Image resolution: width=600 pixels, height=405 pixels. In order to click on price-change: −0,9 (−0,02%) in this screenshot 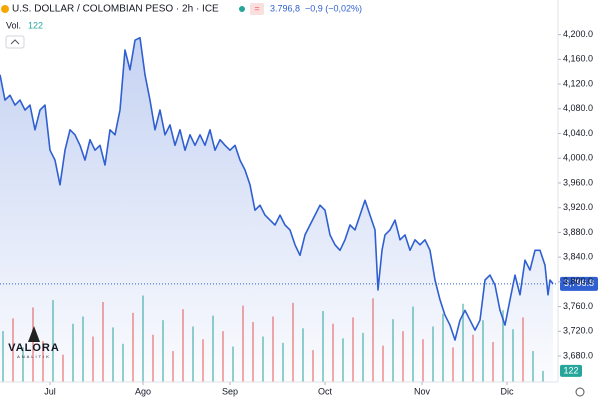, I will do `click(333, 8)`.